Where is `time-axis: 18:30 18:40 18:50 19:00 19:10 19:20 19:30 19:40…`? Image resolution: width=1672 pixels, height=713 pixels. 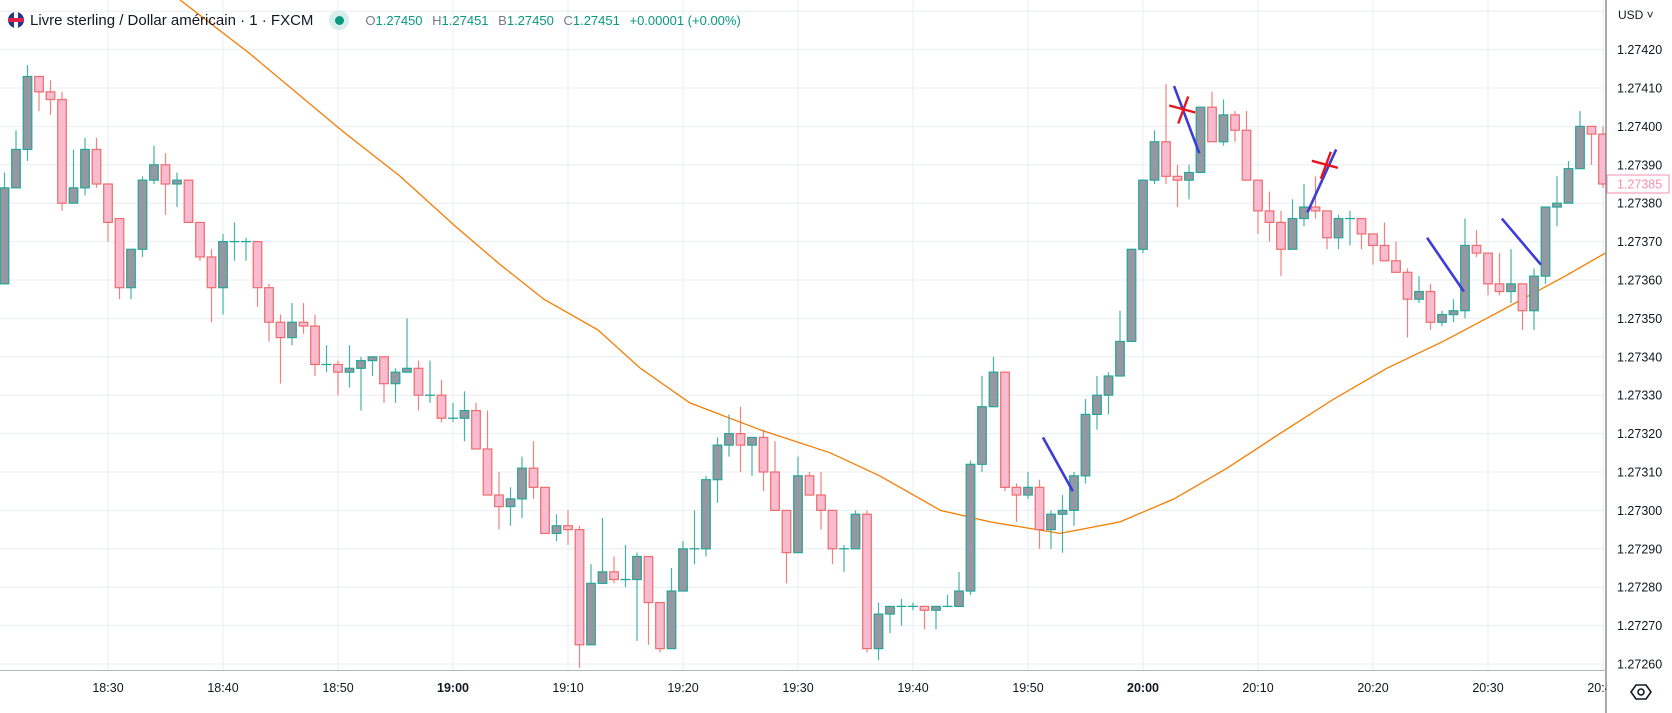 time-axis: 18:30 18:40 18:50 19:00 19:10 19:20 19:30 19:40… is located at coordinates (855, 688).